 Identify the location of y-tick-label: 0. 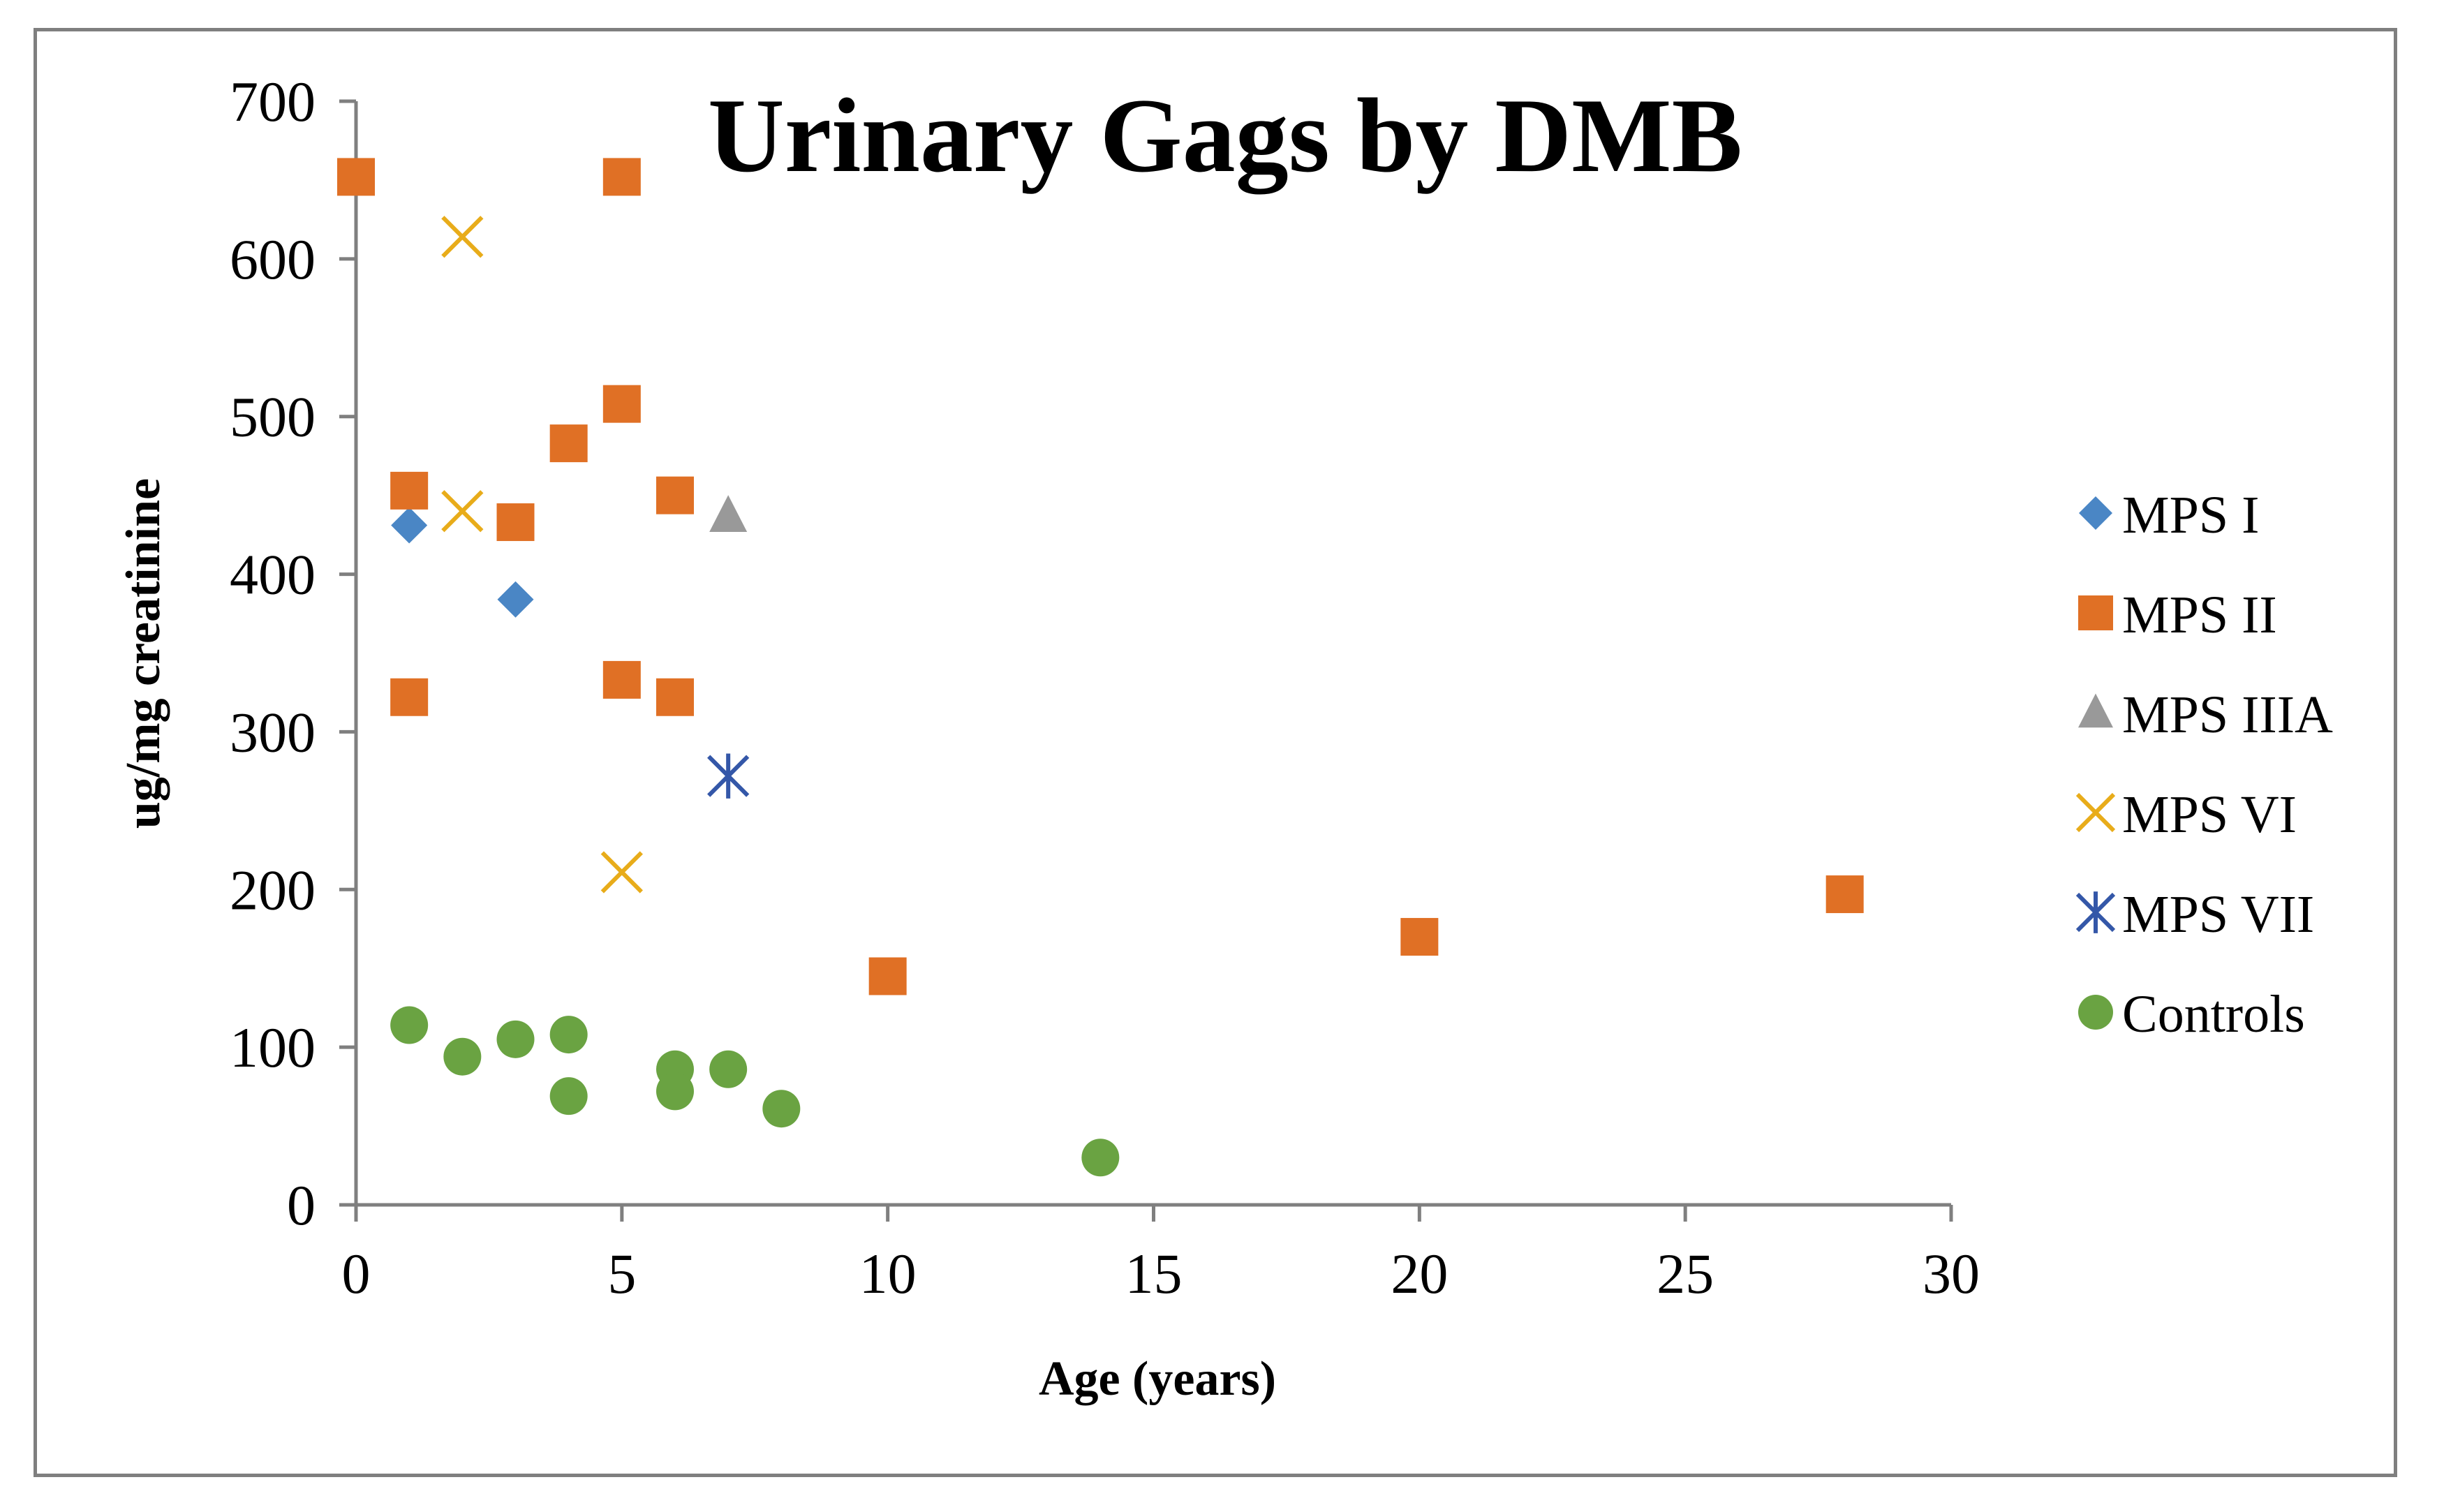
(301, 1205).